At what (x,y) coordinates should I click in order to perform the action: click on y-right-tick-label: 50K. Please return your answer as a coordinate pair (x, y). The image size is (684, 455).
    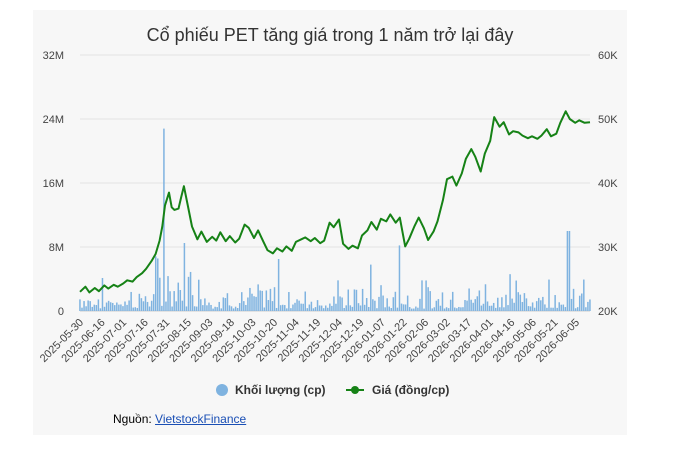
    Looking at the image, I should click on (608, 120).